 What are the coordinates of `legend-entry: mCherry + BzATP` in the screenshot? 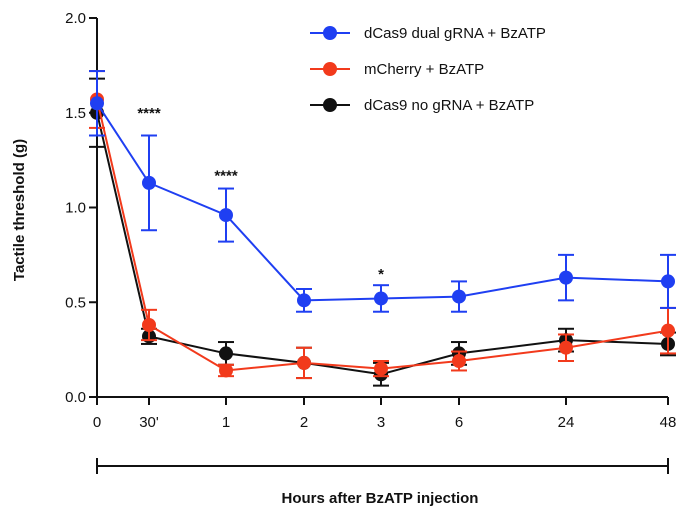 It's located at (397, 69).